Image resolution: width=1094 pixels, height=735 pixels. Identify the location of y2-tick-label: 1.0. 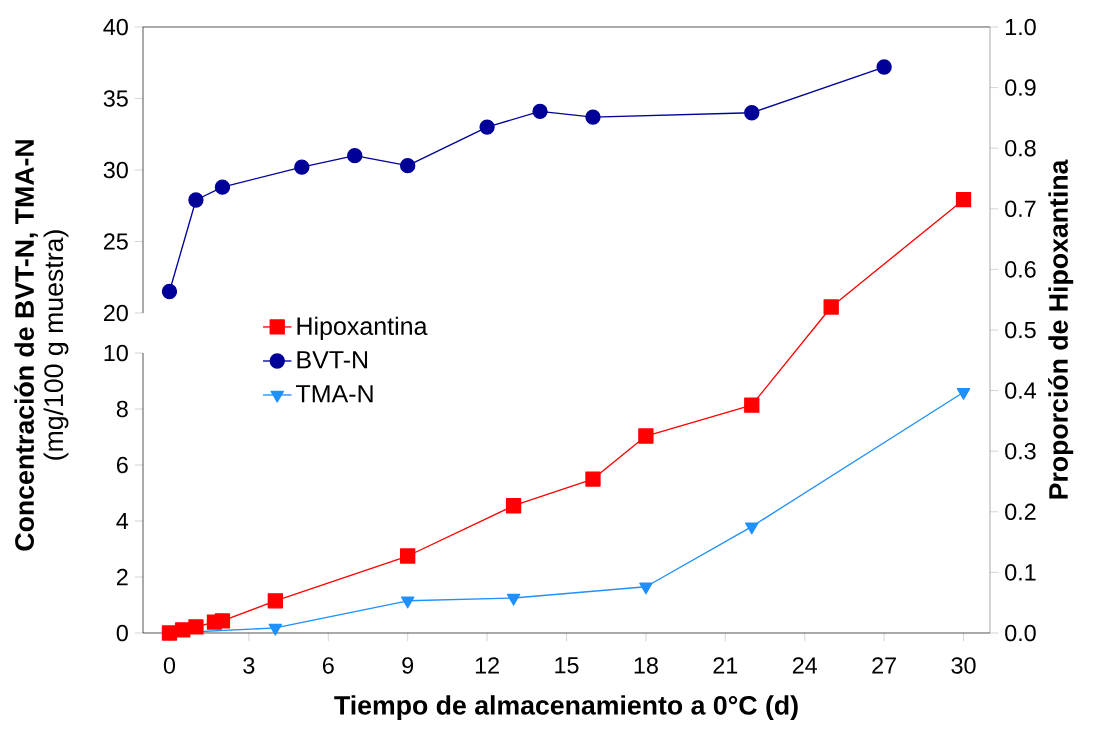
(1021, 27).